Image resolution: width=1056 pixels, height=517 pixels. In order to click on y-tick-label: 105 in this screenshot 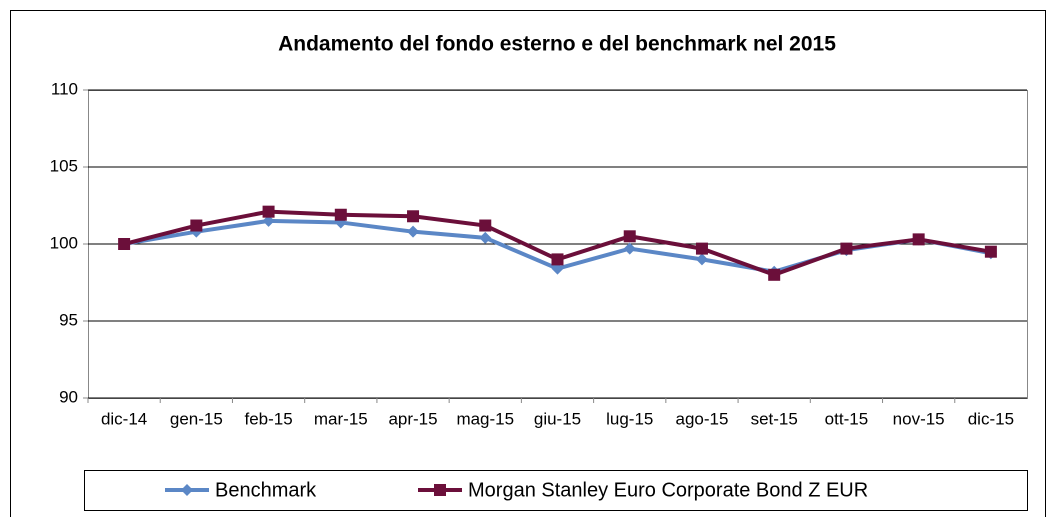, I will do `click(64, 165)`.